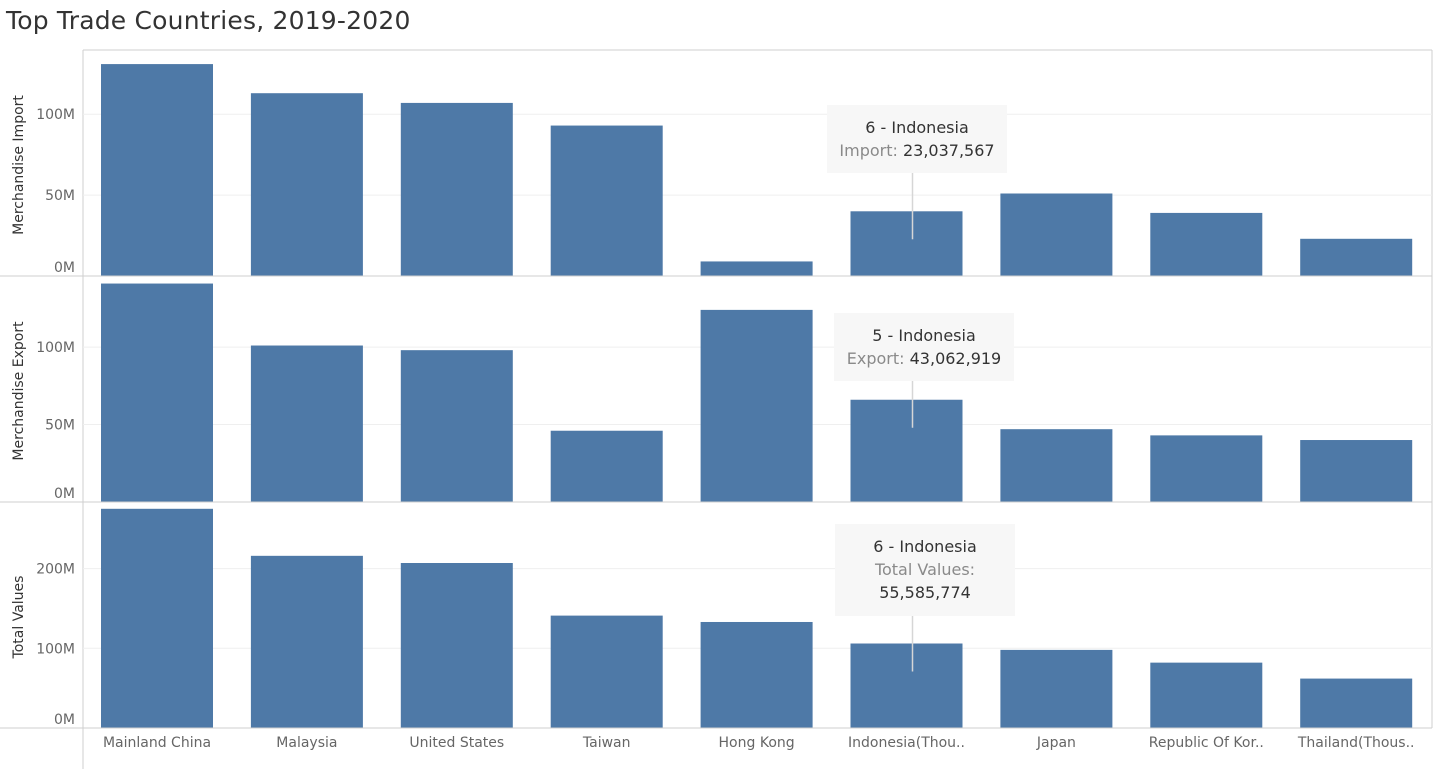  Describe the element at coordinates (948, 150) in the screenshot. I see `tooltip-value: 23,037,567` at that location.